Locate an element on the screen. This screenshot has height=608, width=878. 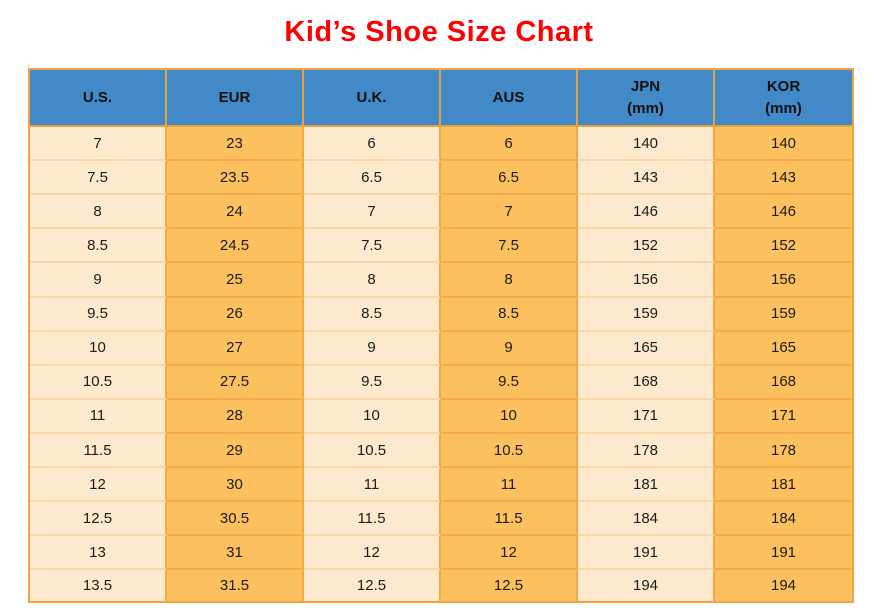
table-row: 10.5 27.5 9.5 9.5 168 168 is located at coordinates (441, 382).